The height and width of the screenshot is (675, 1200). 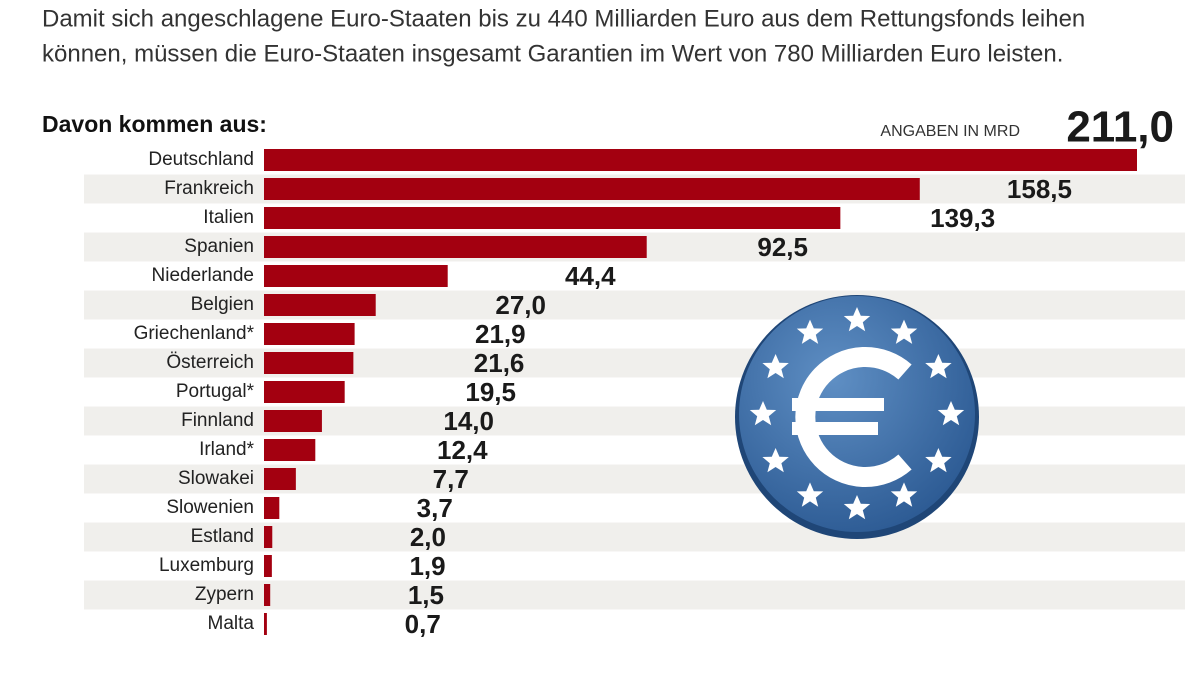 What do you see at coordinates (499, 363) in the screenshot?
I see `value-label: 21,6` at bounding box center [499, 363].